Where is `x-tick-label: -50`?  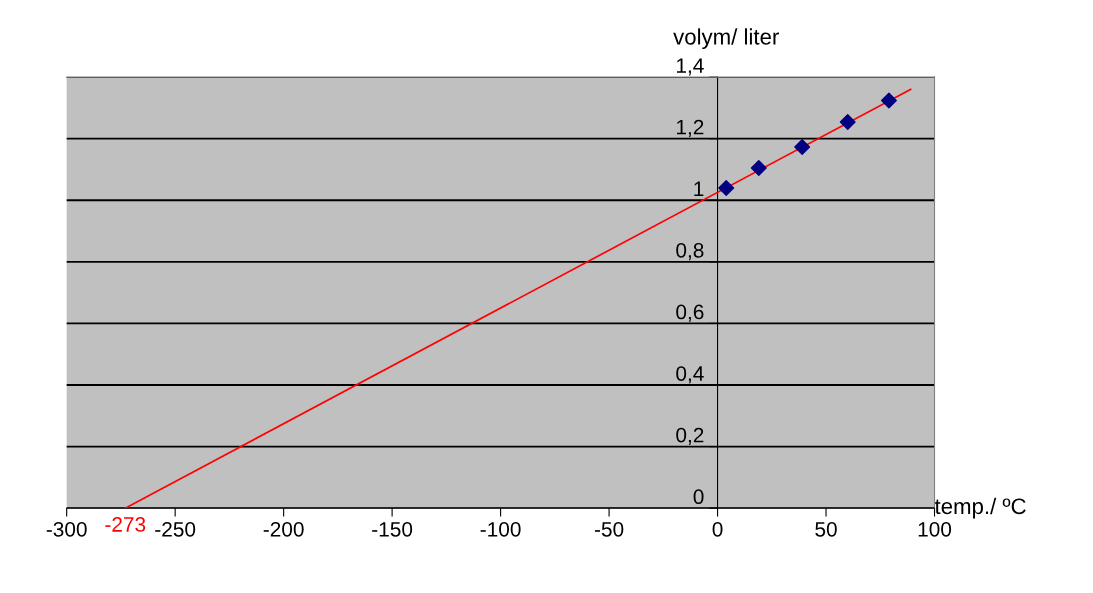
x-tick-label: -50 is located at coordinates (609, 529).